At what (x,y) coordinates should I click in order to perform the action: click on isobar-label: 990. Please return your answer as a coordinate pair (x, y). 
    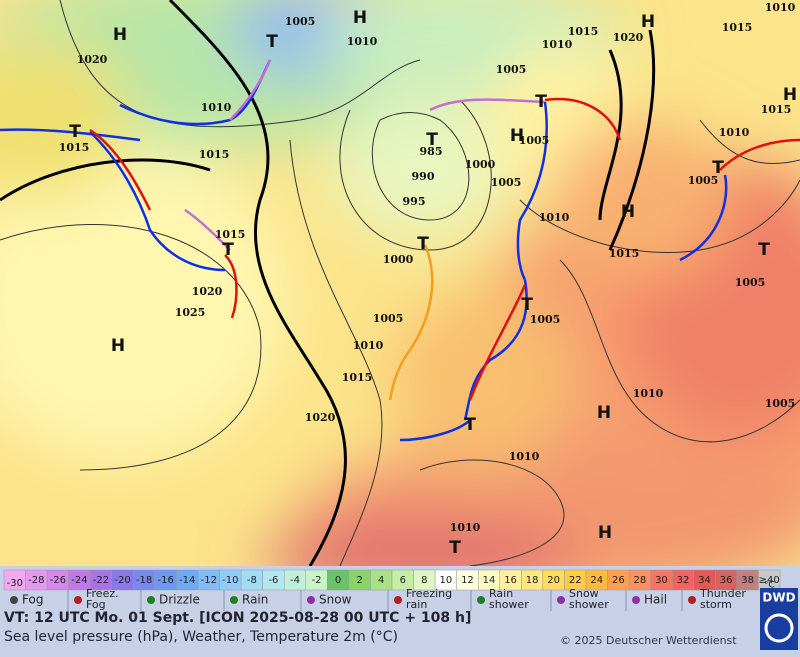
    Looking at the image, I should click on (423, 176).